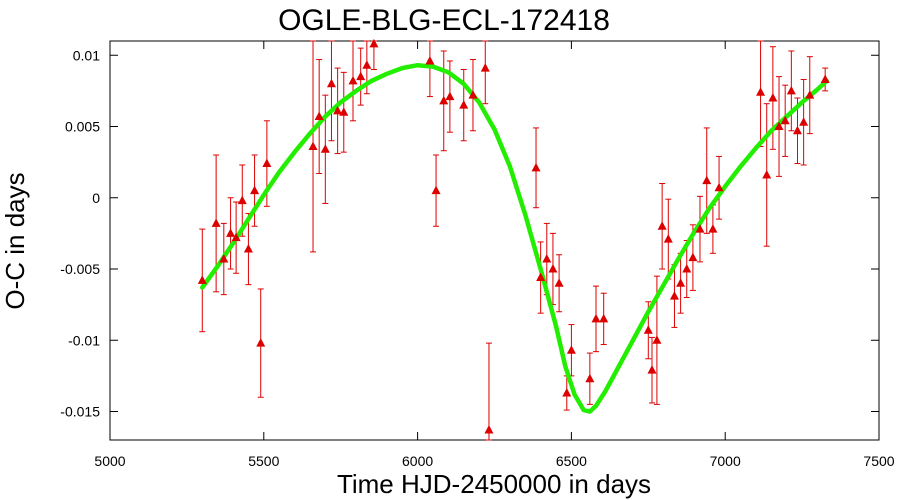  Describe the element at coordinates (494, 484) in the screenshot. I see `x-axis-label: Time HJD-2450000 in days` at that location.